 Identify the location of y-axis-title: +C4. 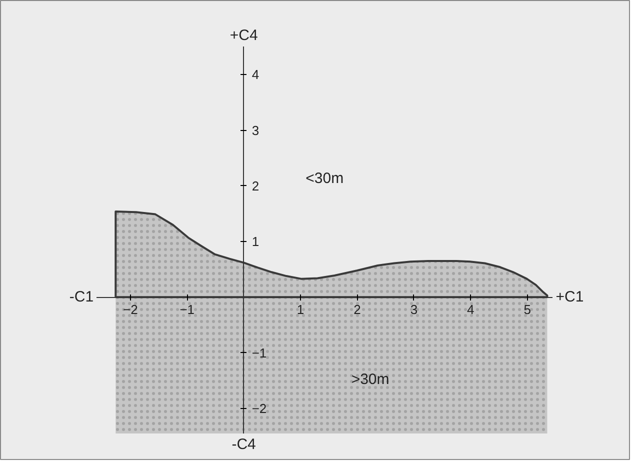
(244, 35).